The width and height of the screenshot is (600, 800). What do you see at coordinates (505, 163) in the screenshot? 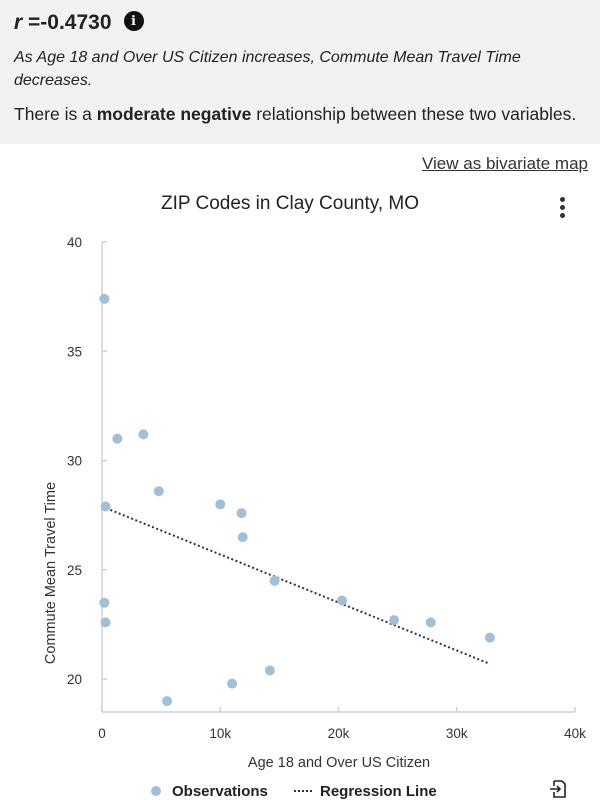
I see `view-bivariate-map-link: View as bivariate map` at bounding box center [505, 163].